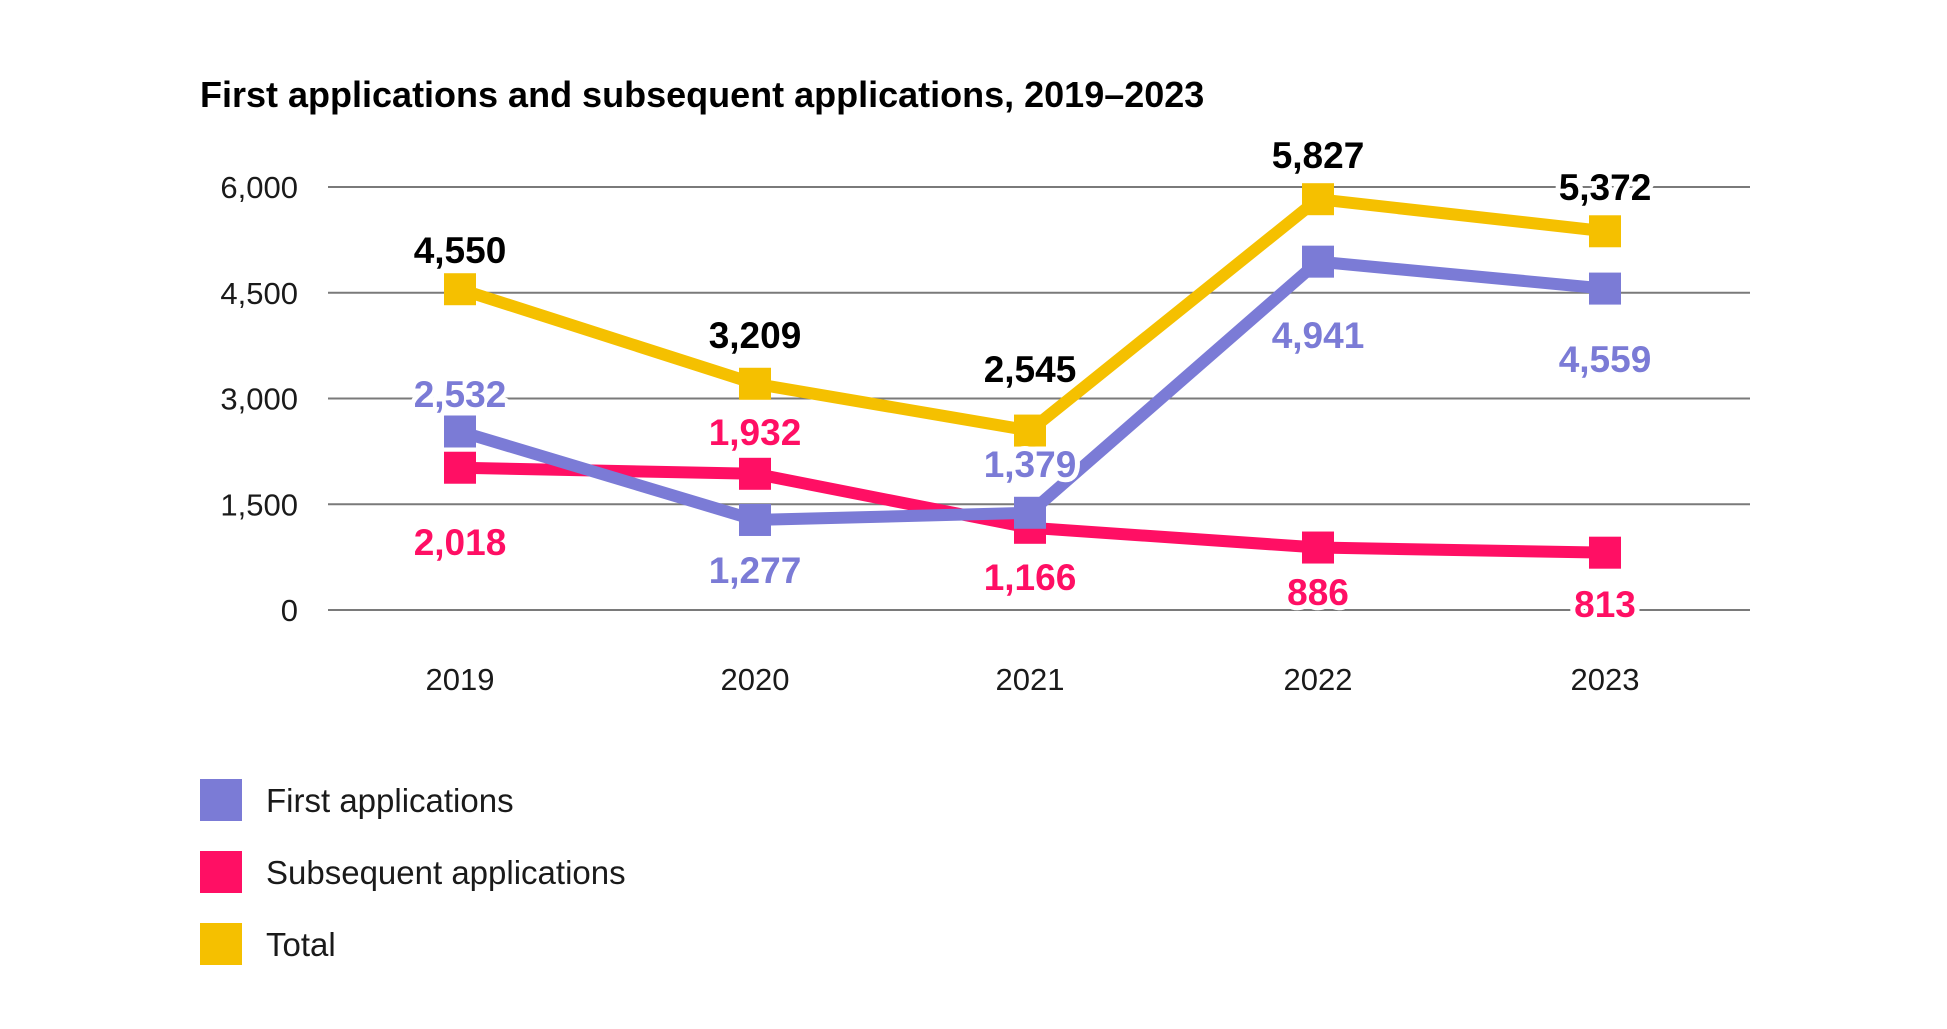 The image size is (1947, 1029). Describe the element at coordinates (446, 872) in the screenshot. I see `legend-label: Subsequent applications` at that location.